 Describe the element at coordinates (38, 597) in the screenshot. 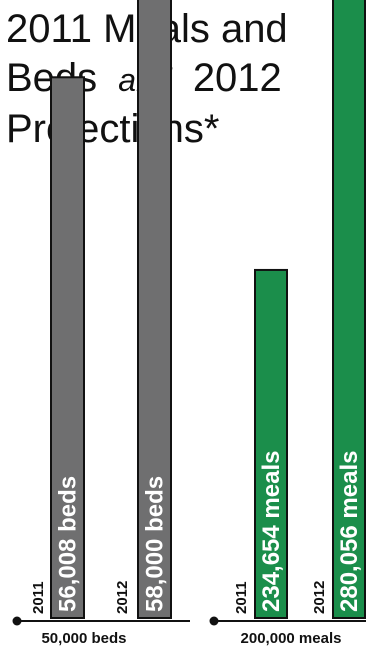

I see `chart-1-year-label-2011: 2011` at that location.